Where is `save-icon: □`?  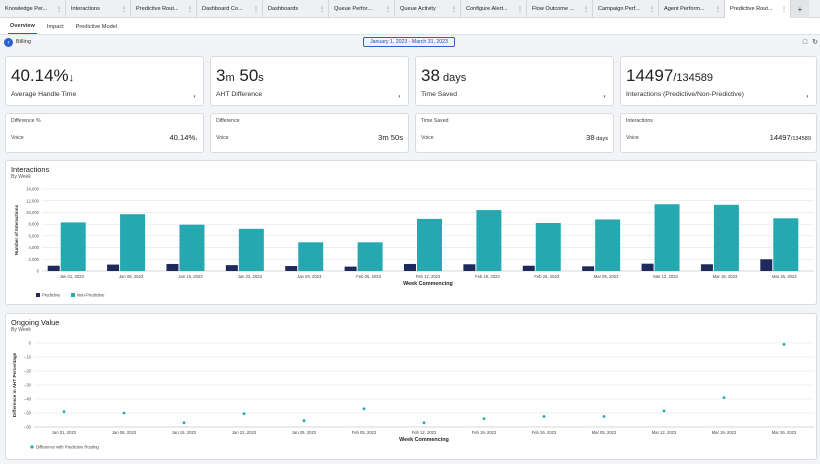 save-icon: □ is located at coordinates (805, 42).